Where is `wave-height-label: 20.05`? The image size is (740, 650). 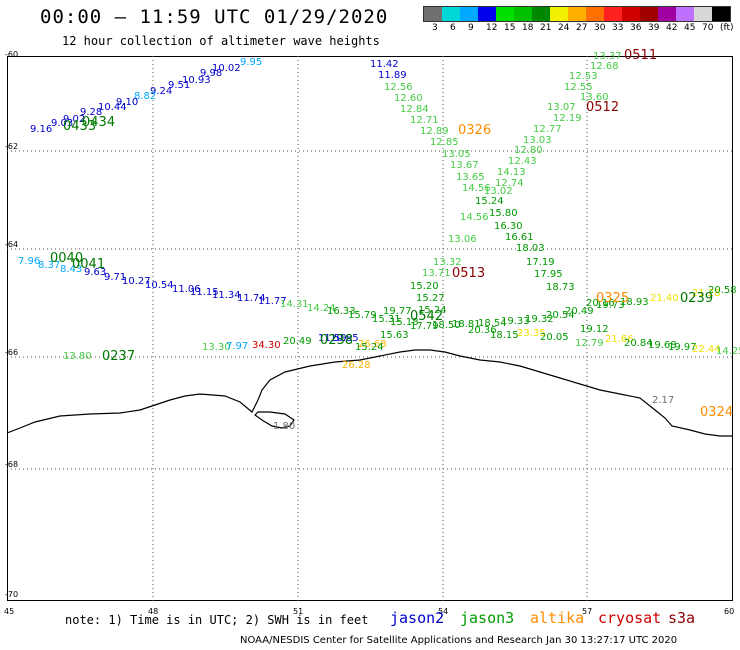
wave-height-label: 20.05 is located at coordinates (554, 337).